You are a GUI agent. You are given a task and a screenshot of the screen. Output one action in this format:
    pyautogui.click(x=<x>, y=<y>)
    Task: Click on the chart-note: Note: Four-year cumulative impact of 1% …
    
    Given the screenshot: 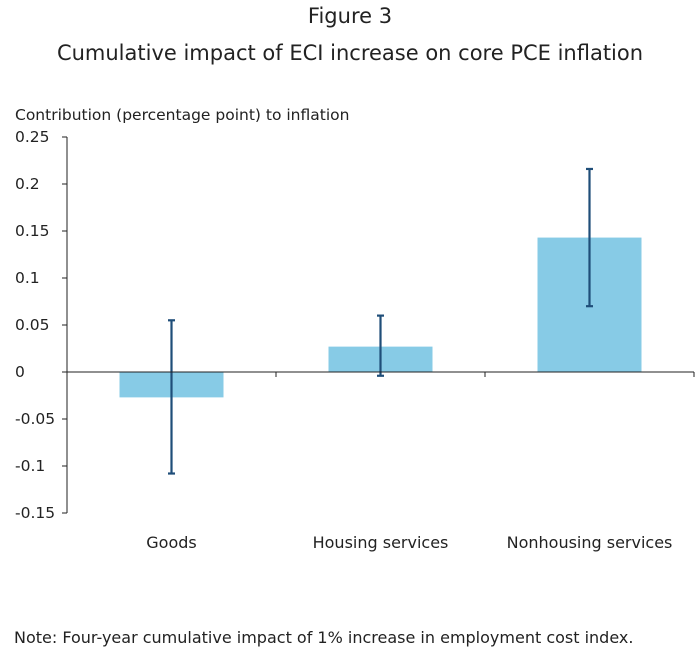 What is the action you would take?
    pyautogui.click(x=324, y=637)
    